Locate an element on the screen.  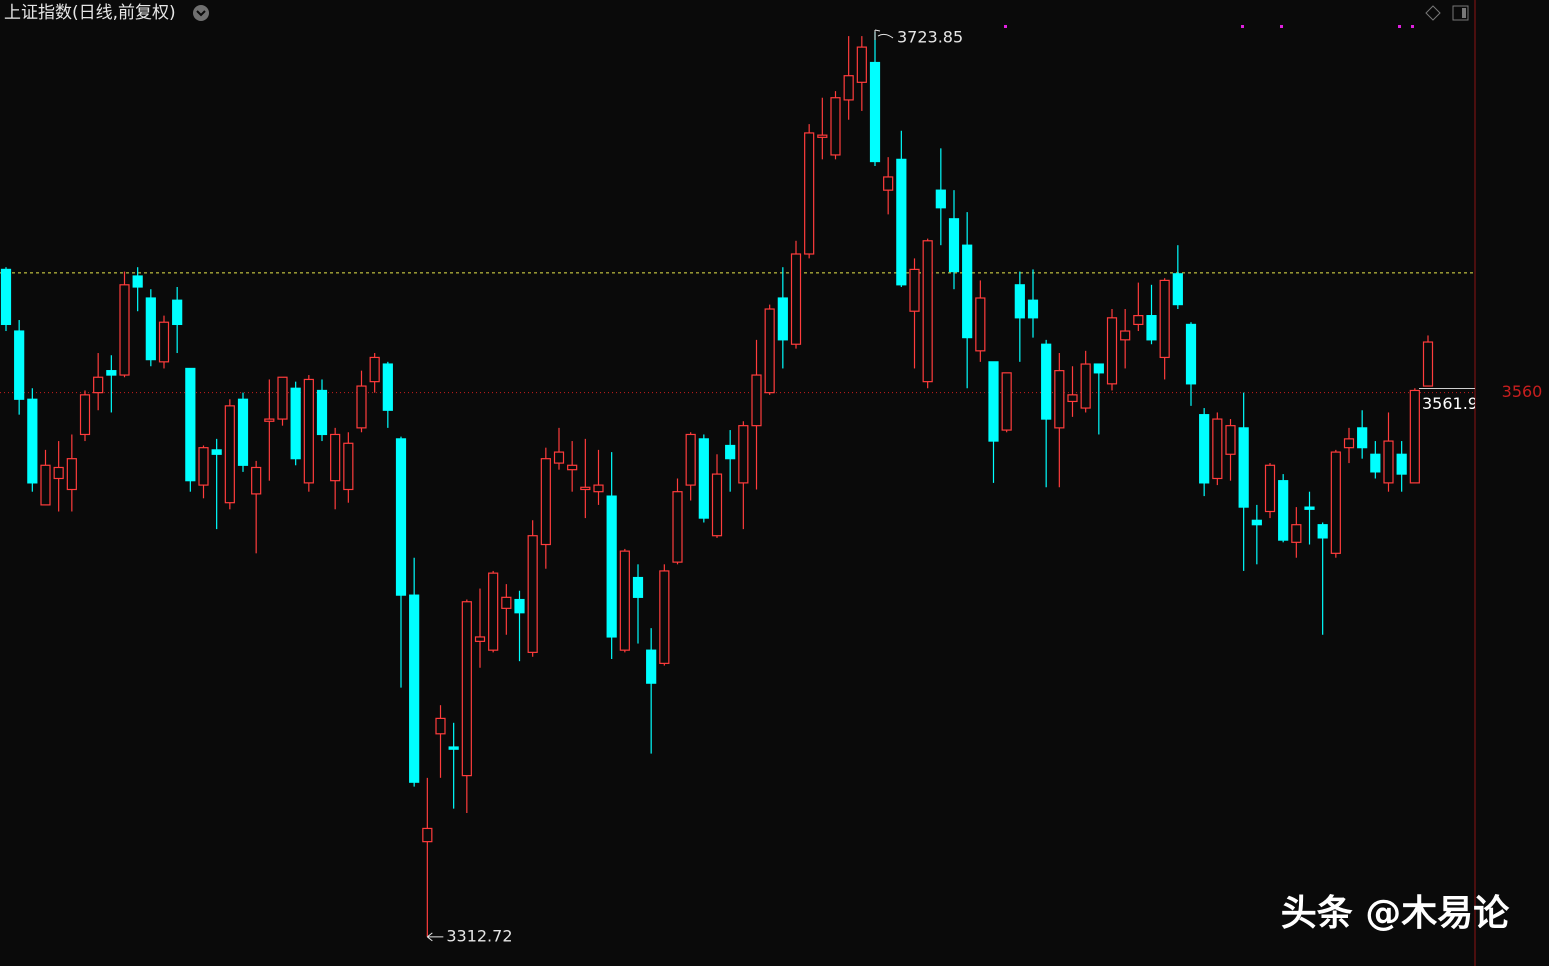
dropdown-arrow is located at coordinates (201, 13).